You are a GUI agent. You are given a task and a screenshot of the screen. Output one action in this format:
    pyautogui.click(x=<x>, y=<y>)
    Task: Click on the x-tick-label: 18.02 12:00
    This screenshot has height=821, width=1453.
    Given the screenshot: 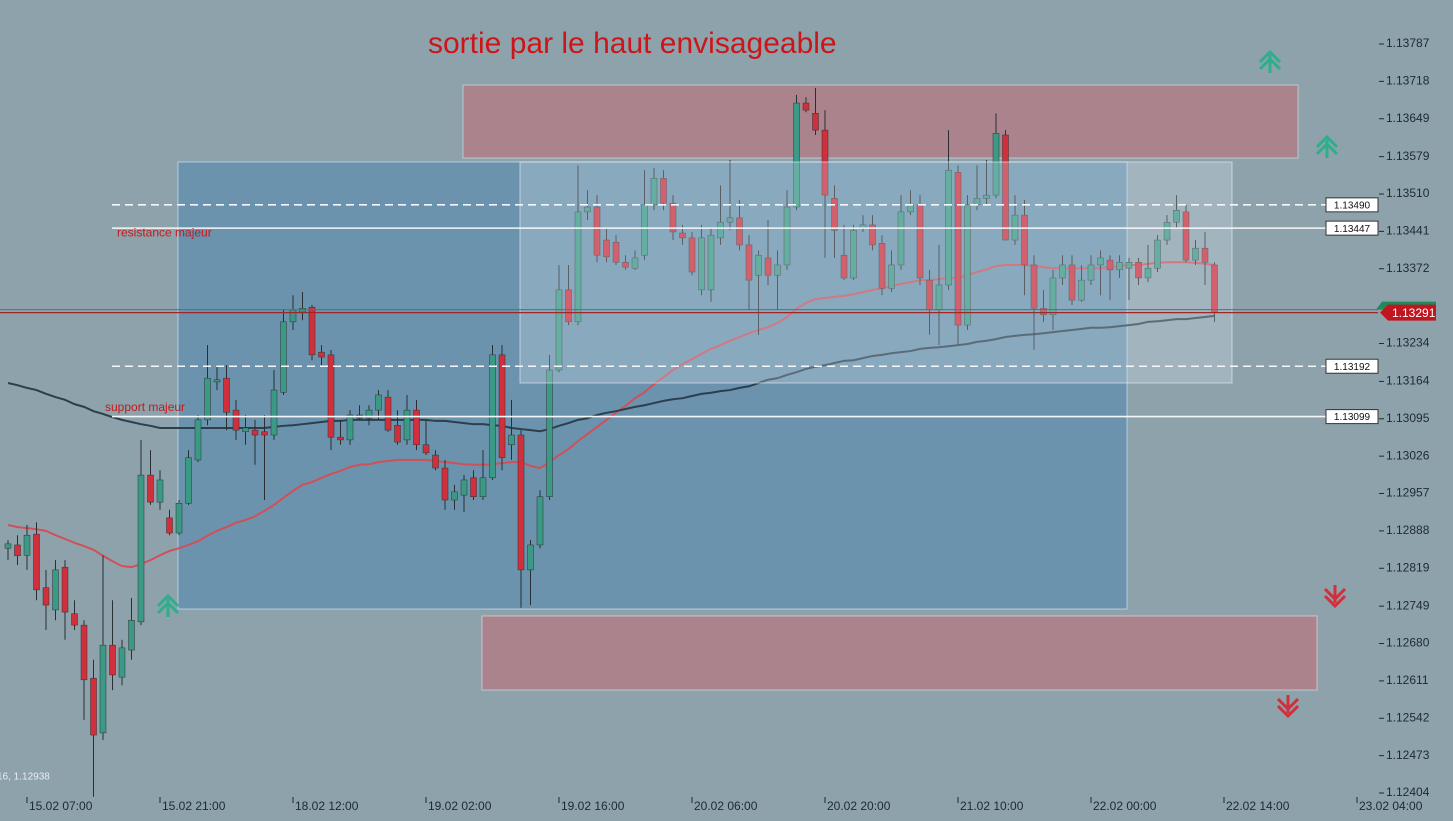 What is the action you would take?
    pyautogui.click(x=327, y=806)
    